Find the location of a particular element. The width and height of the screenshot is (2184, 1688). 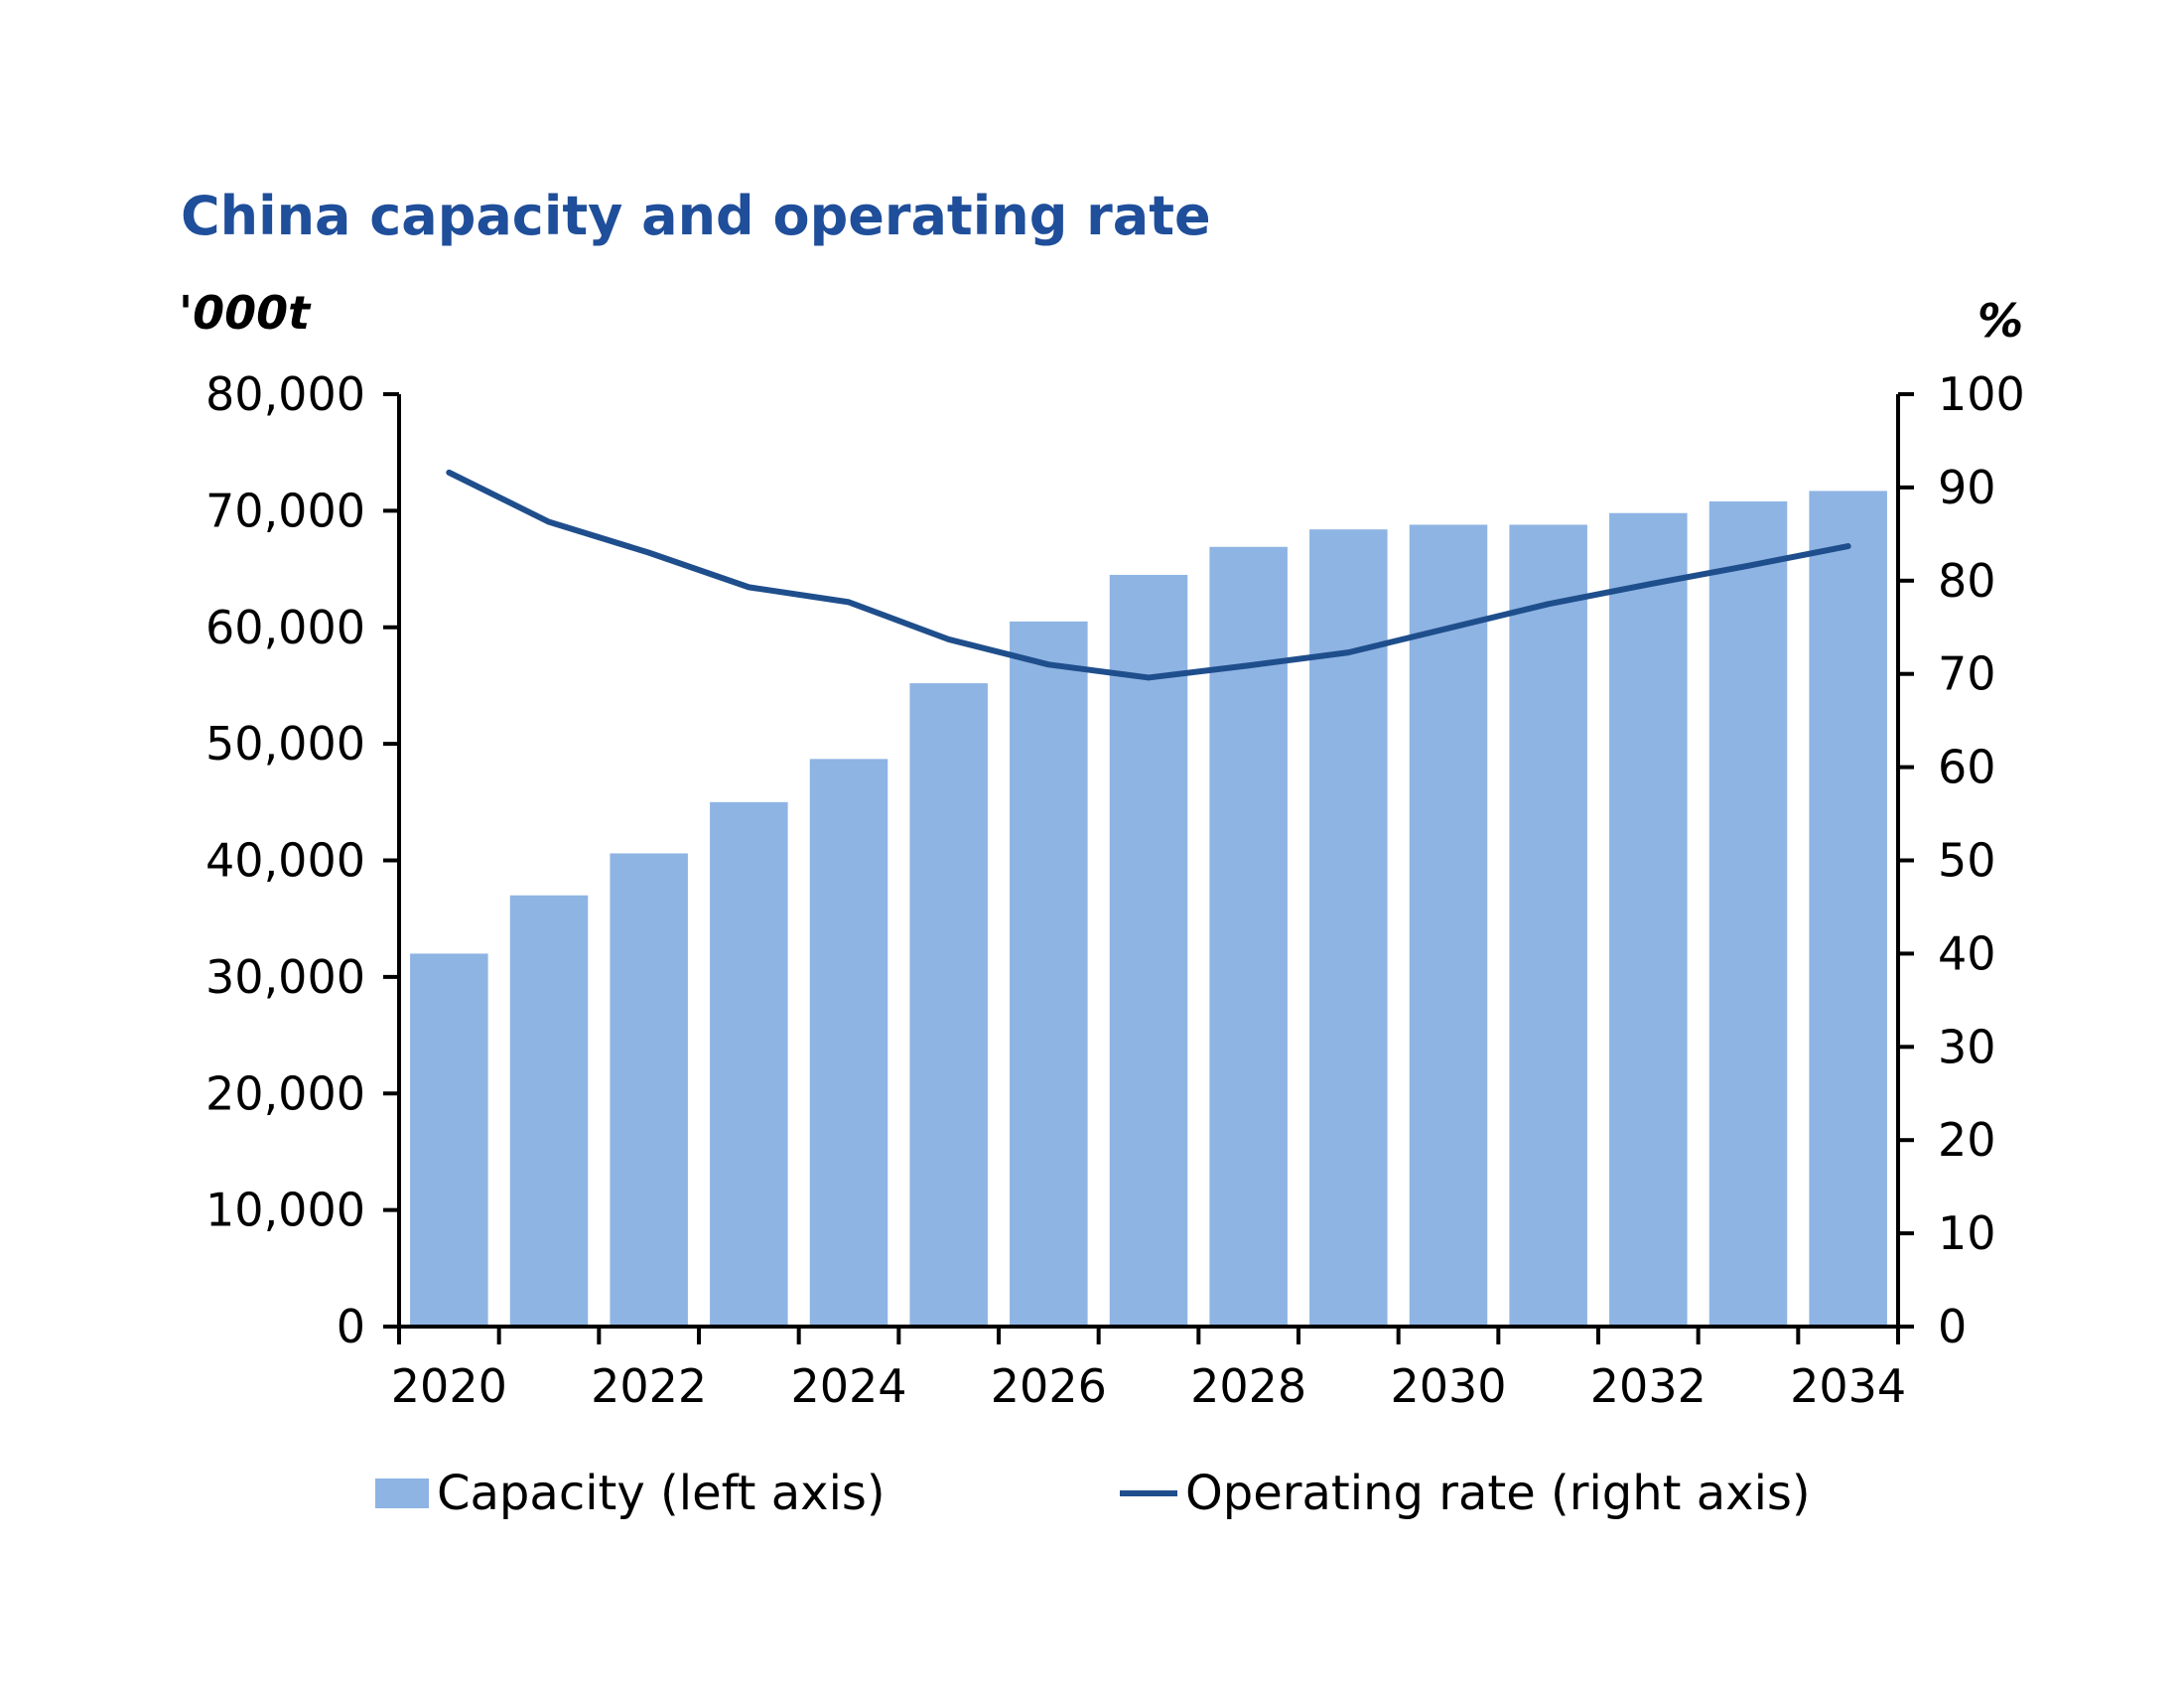

right-axis-tick-label: 20 is located at coordinates (1967, 1140).